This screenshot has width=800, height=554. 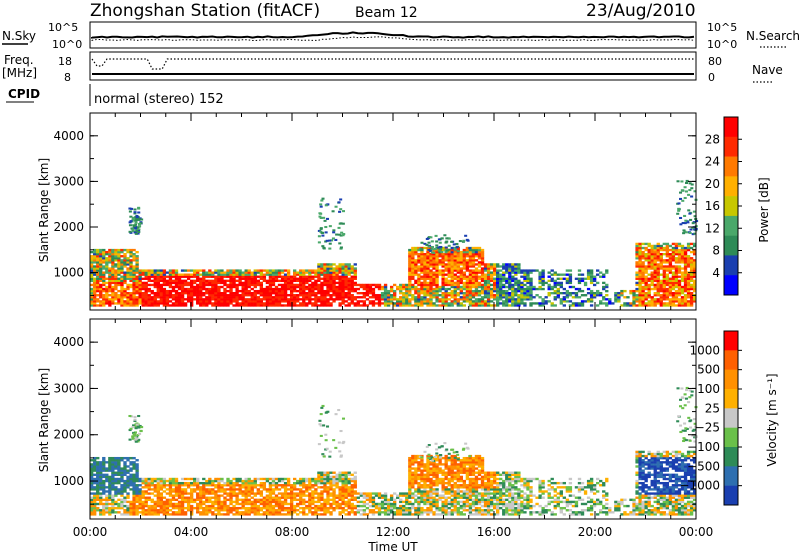 I want to click on nsky-series, so click(x=393, y=35).